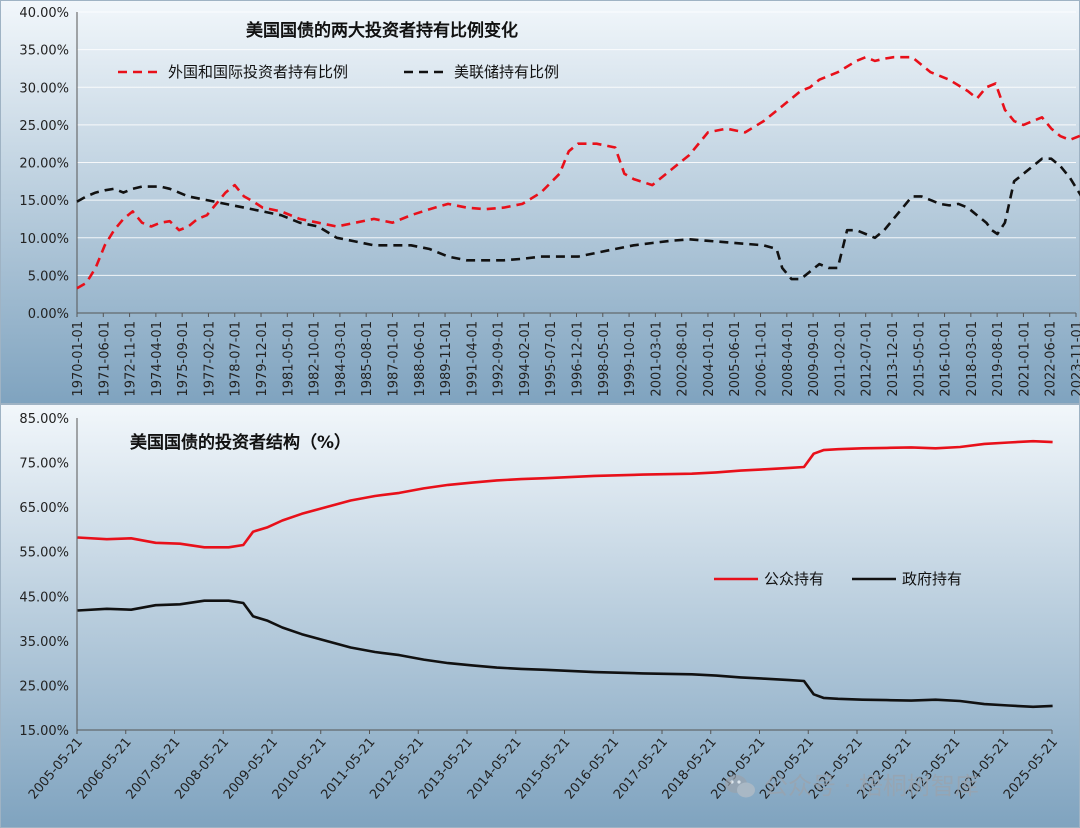 The height and width of the screenshot is (828, 1080). I want to click on y-tick-label: 5.00%, so click(48, 276).